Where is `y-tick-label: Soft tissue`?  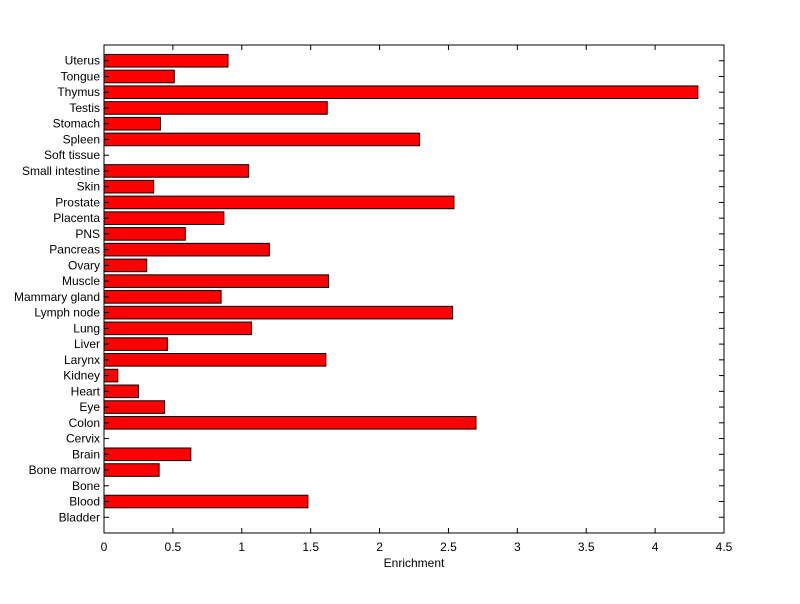
y-tick-label: Soft tissue is located at coordinates (72, 155).